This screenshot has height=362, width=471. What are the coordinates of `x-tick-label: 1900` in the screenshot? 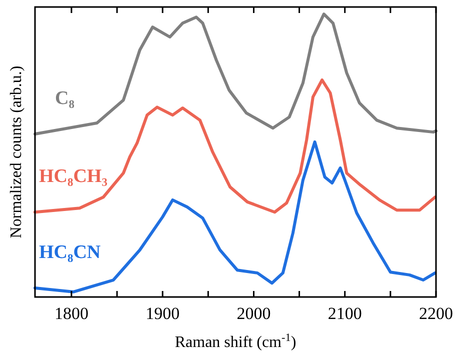 It's located at (163, 313).